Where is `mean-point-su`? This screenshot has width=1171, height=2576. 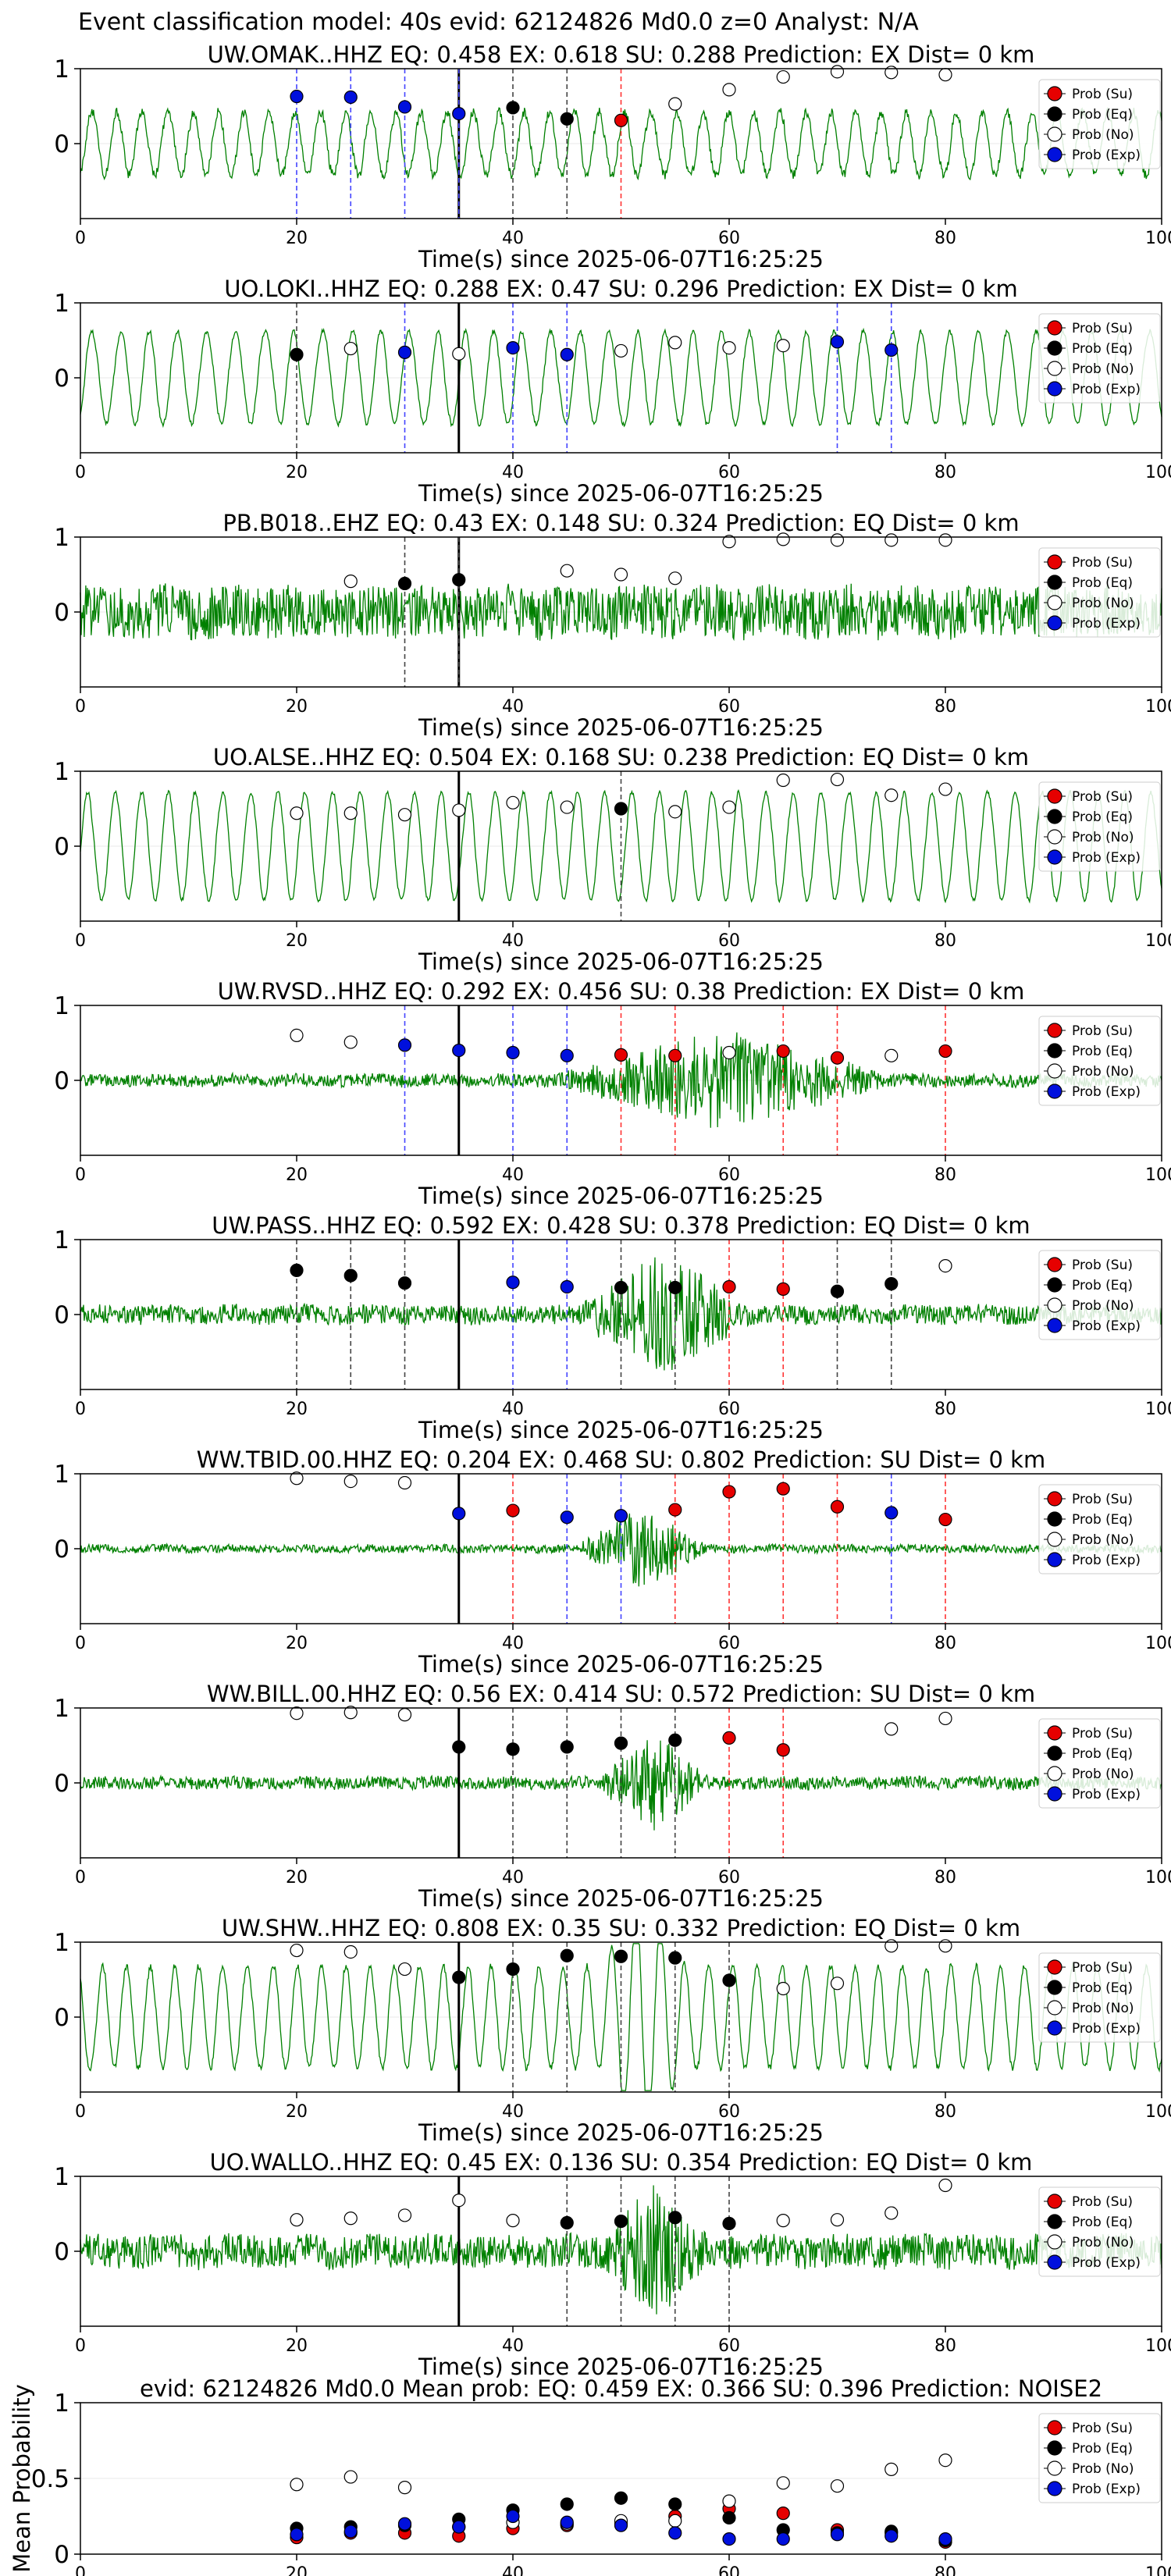
mean-point-su is located at coordinates (783, 2514).